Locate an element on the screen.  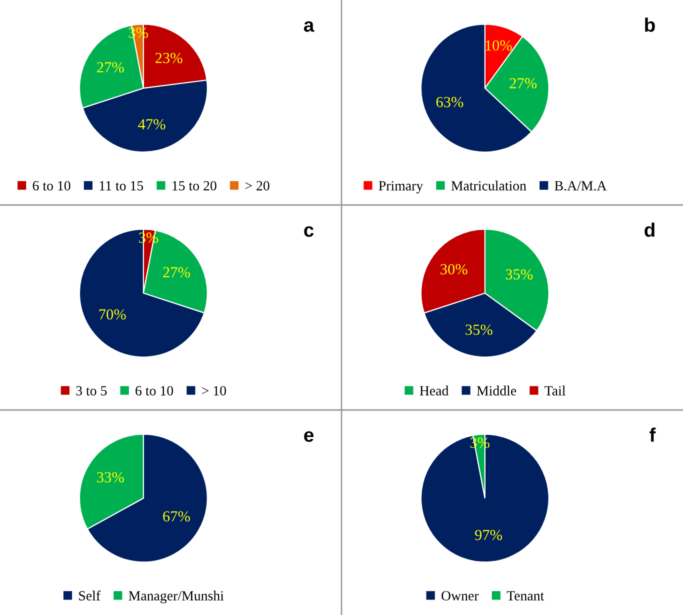
legend-label: Self is located at coordinates (90, 595).